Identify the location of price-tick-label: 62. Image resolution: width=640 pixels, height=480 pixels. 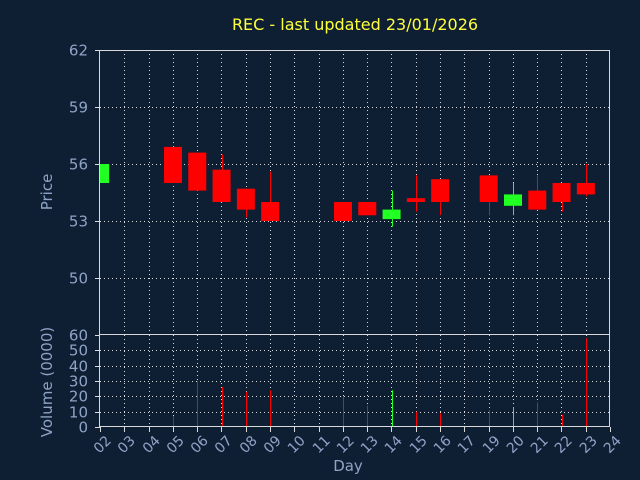
(78, 51).